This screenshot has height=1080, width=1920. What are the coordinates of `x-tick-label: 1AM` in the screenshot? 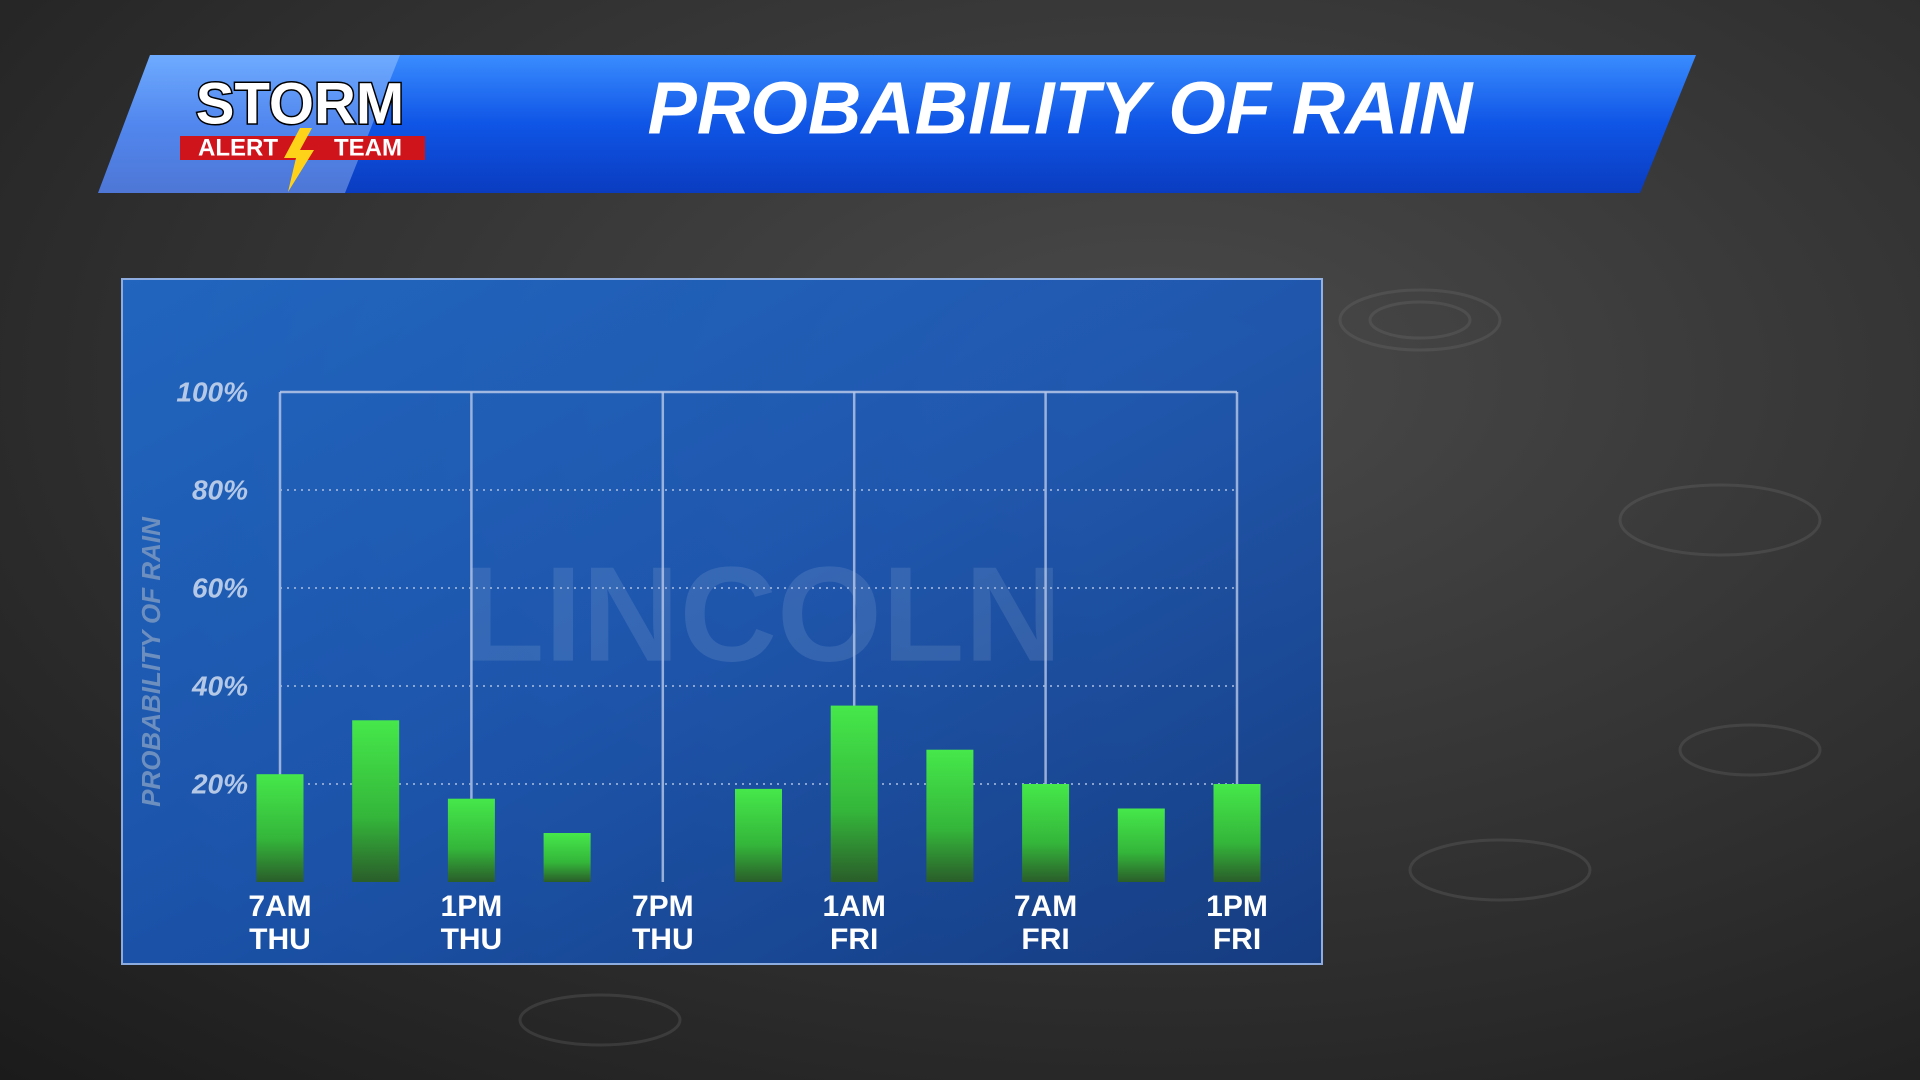 It's located at (854, 906).